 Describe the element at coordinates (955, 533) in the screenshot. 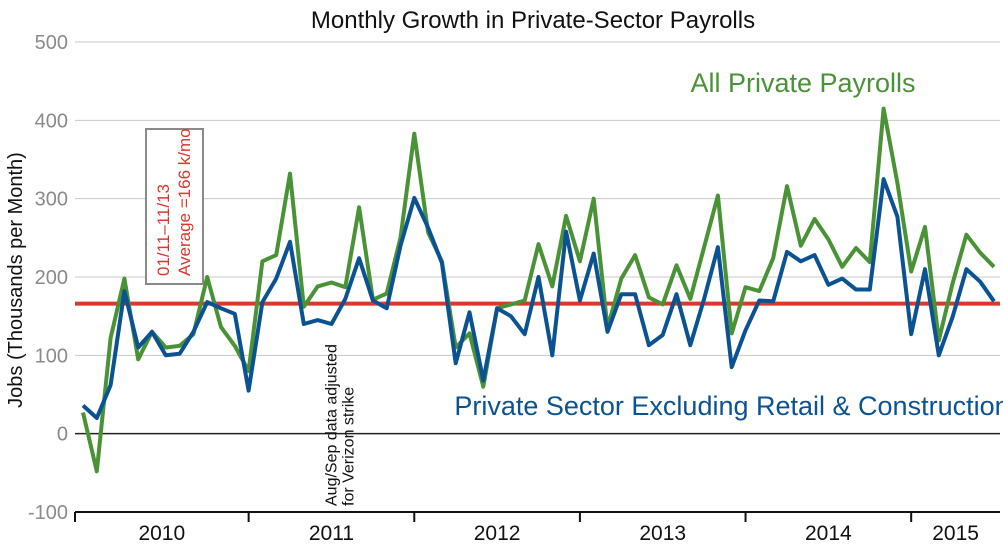

I see `year-label: 2015` at that location.